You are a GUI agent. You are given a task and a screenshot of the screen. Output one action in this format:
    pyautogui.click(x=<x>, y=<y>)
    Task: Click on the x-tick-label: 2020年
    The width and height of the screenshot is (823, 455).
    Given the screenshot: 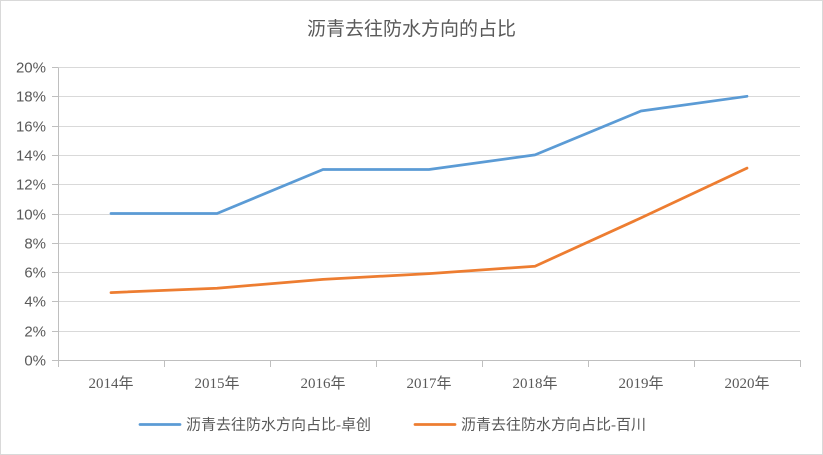 What is the action you would take?
    pyautogui.click(x=746, y=383)
    